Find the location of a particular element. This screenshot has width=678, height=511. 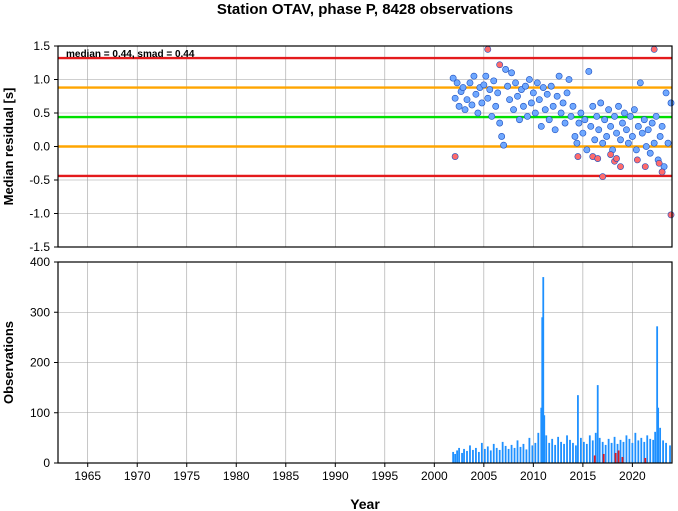

y-tick-label: -0.5 is located at coordinates (39, 180).